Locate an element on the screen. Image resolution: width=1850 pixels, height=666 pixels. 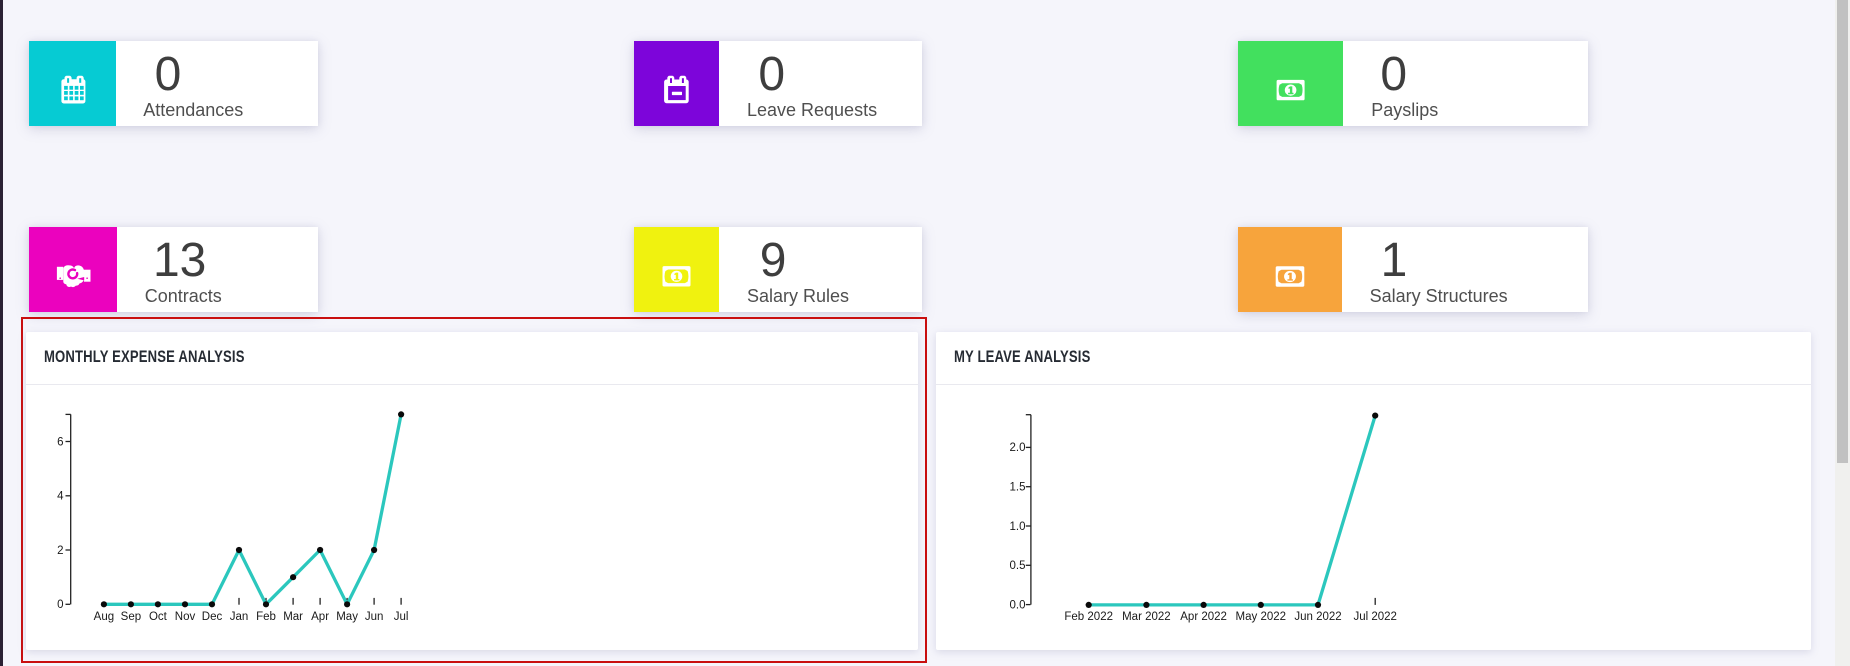
svg-text: Jul 2022 is located at coordinates (1374, 616).